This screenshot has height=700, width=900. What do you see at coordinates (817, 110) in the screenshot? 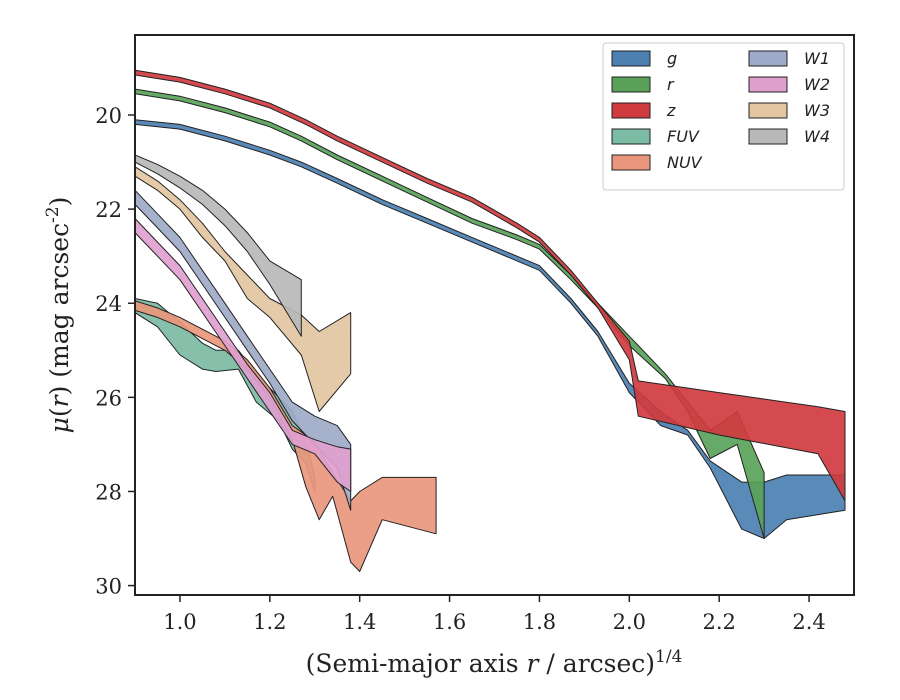
I see `legend-label-w3: W3` at bounding box center [817, 110].